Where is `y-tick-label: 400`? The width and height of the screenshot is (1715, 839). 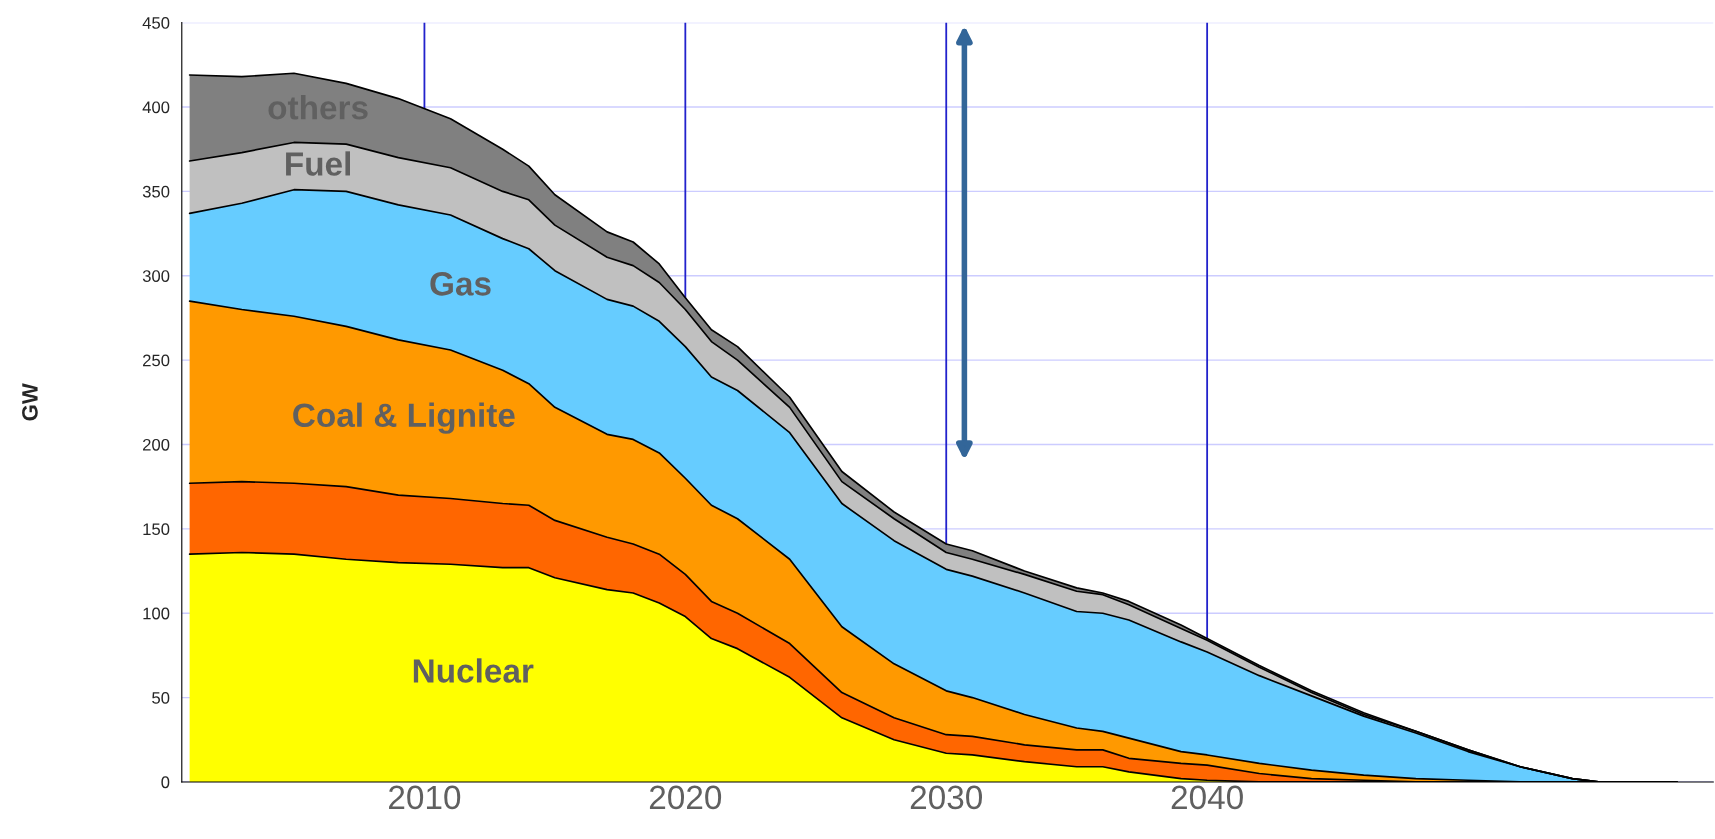 y-tick-label: 400 is located at coordinates (156, 107).